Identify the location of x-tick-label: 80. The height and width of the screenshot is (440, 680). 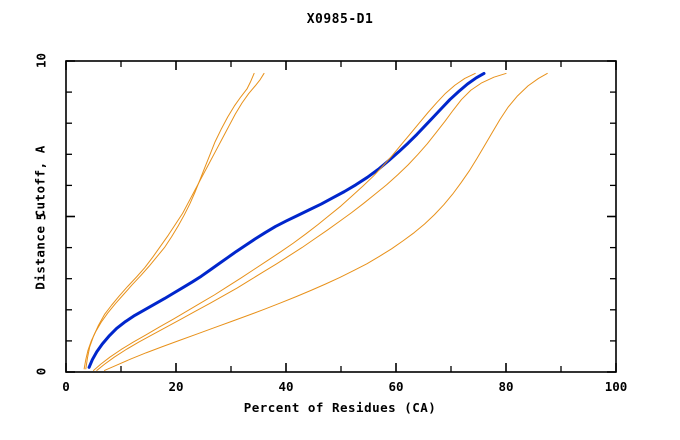
(506, 386).